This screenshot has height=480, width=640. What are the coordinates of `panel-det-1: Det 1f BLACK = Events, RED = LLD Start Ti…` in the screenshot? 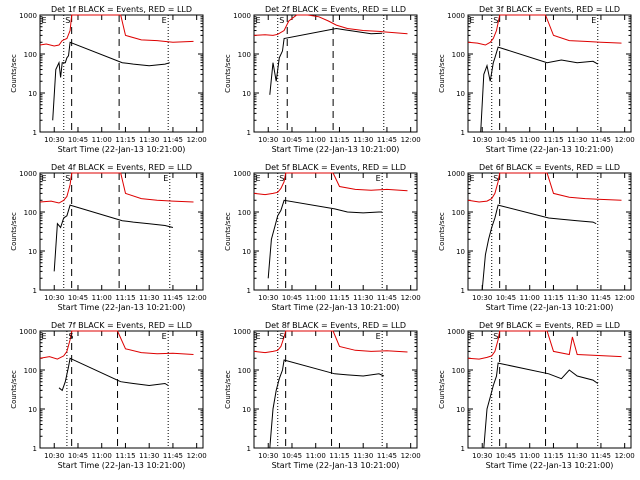 It's located at (108, 79).